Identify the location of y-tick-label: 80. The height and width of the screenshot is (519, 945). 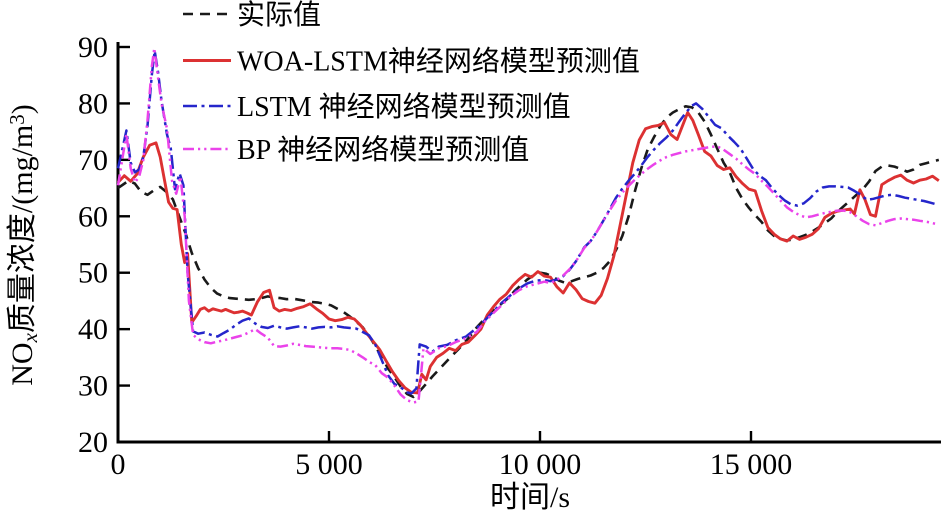
(93, 103).